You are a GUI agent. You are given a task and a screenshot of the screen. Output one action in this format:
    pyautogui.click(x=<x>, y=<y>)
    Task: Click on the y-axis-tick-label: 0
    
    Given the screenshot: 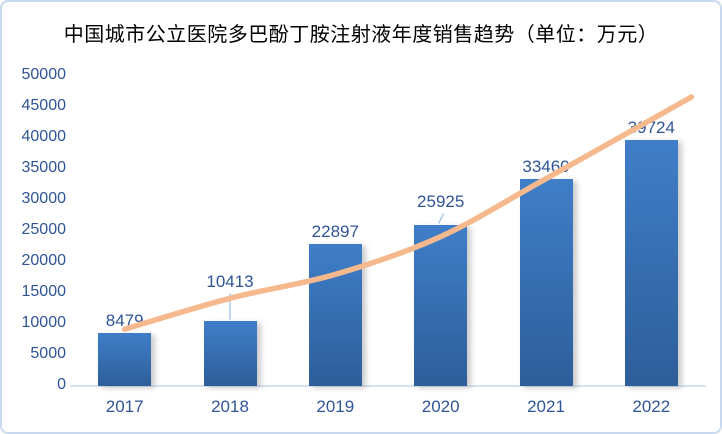 What is the action you would take?
    pyautogui.click(x=61, y=384)
    